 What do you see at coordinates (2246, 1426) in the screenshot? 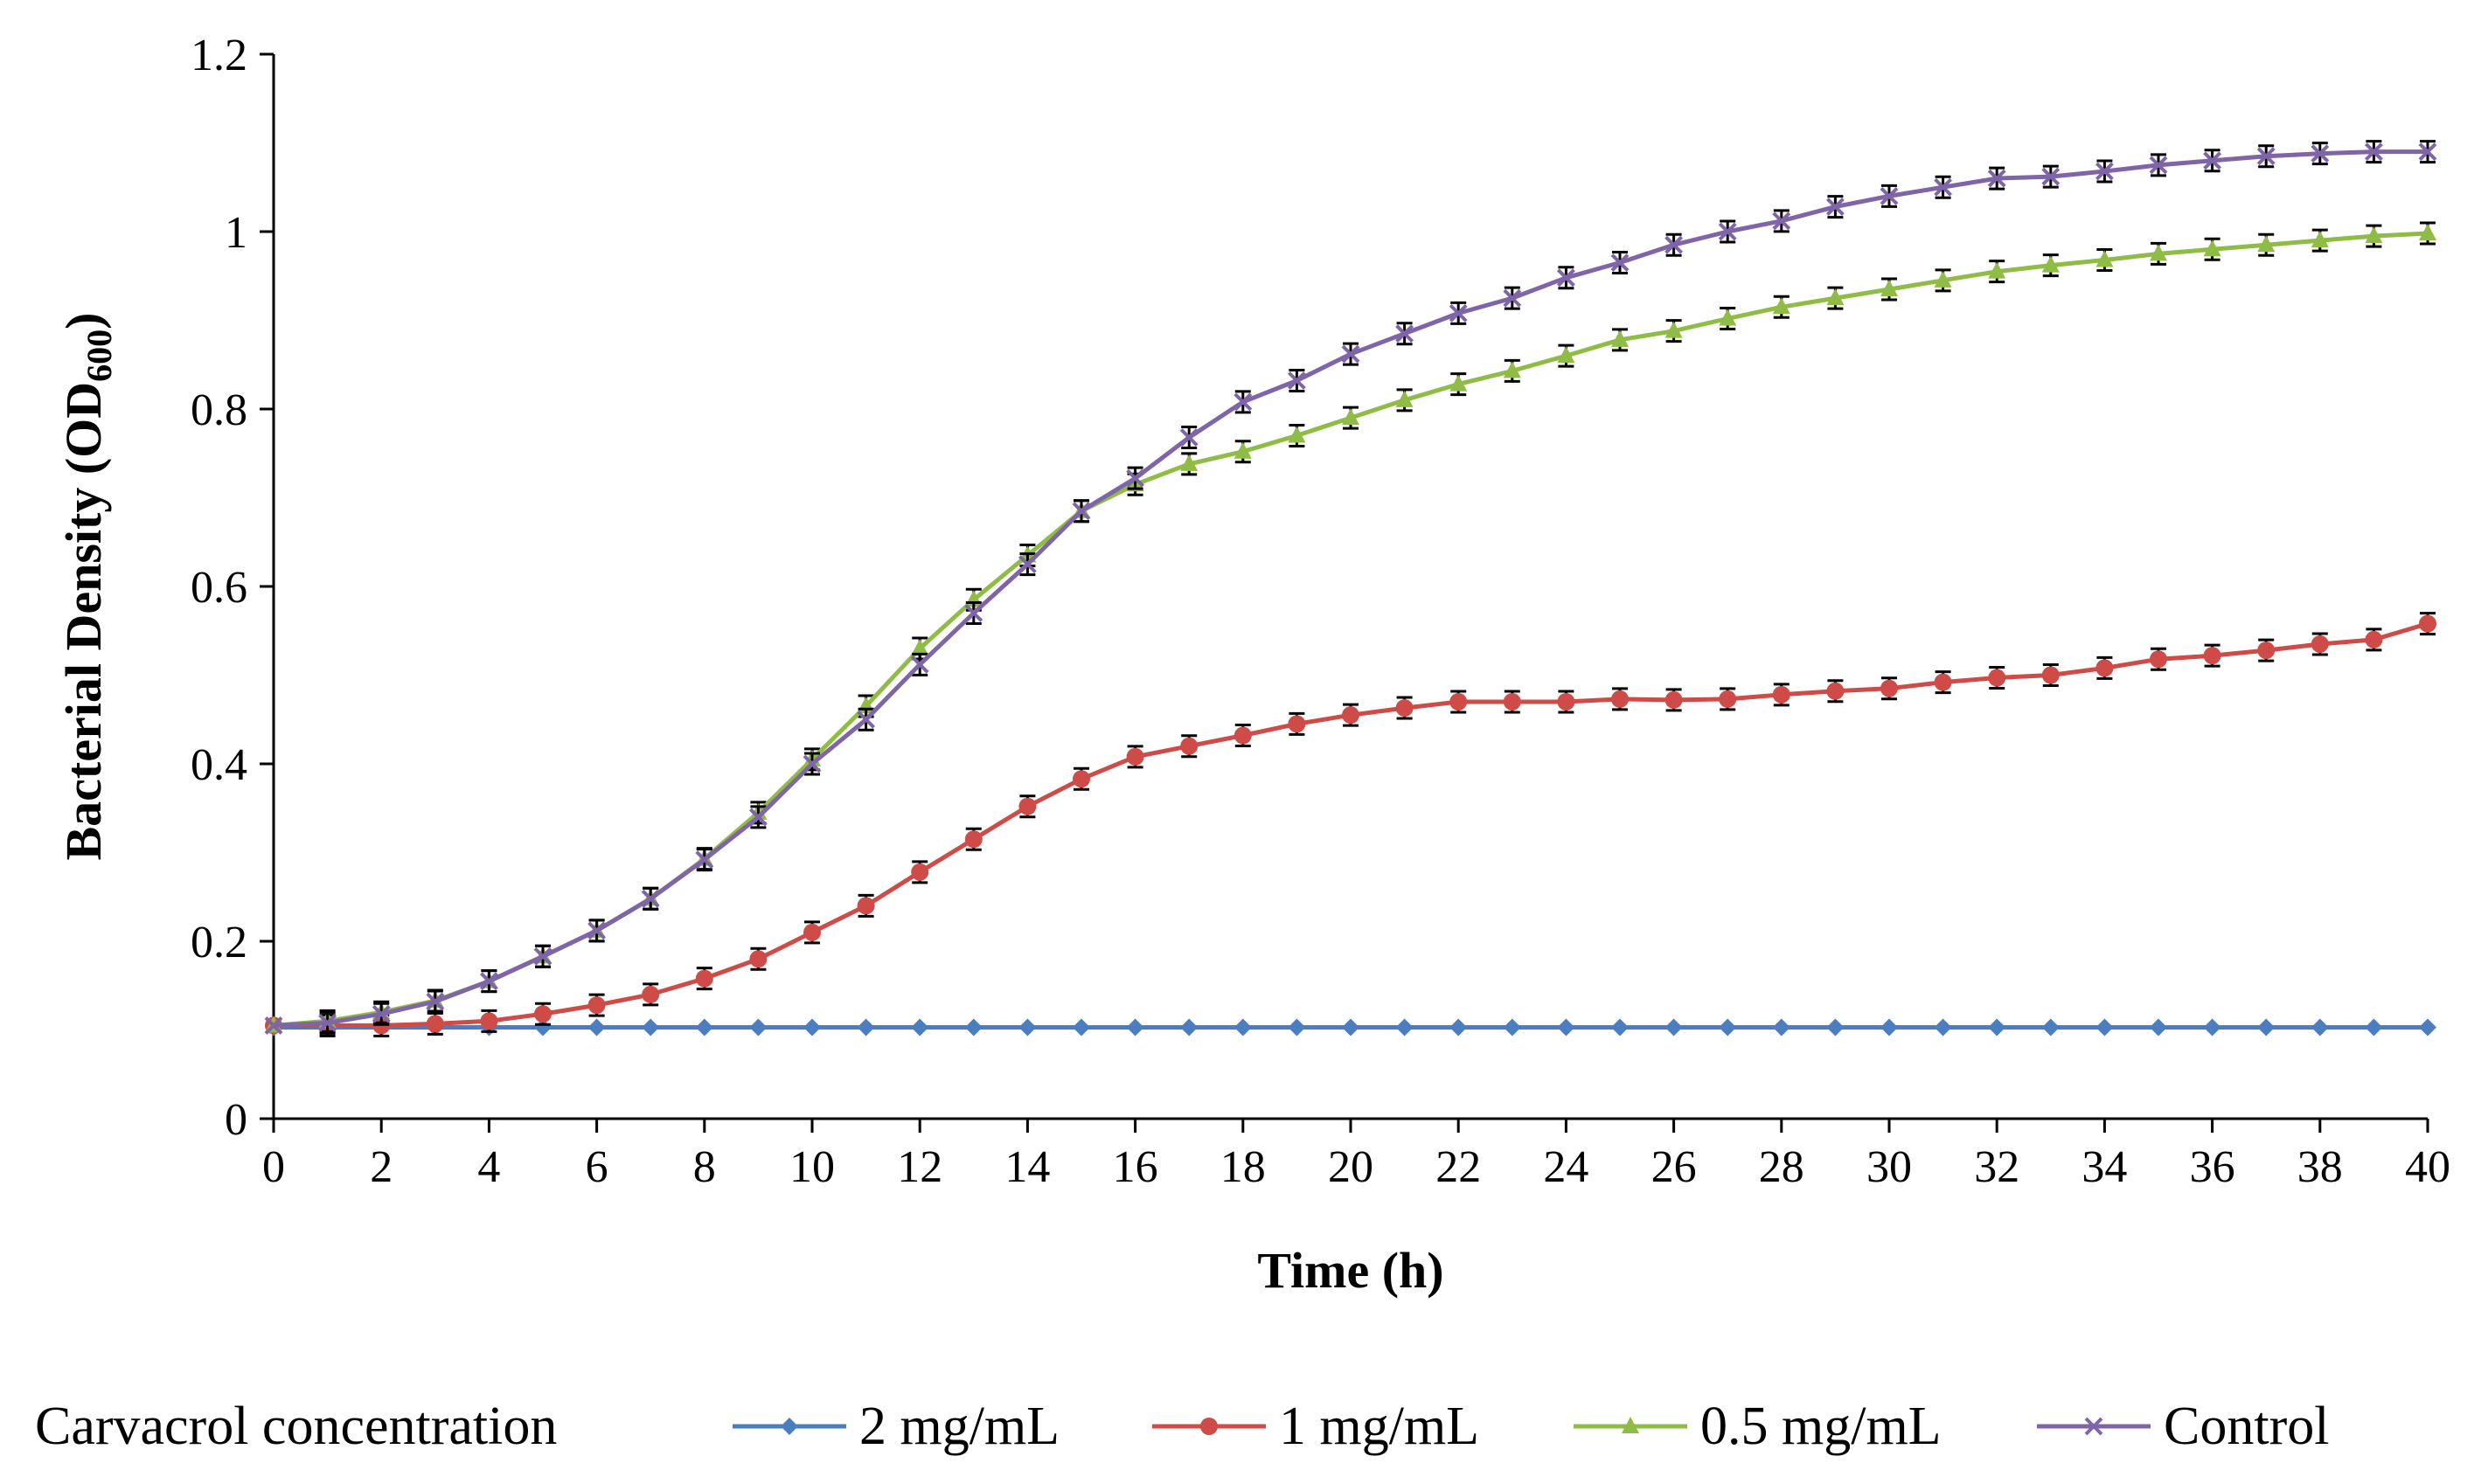
I see `legend-label: Control` at bounding box center [2246, 1426].